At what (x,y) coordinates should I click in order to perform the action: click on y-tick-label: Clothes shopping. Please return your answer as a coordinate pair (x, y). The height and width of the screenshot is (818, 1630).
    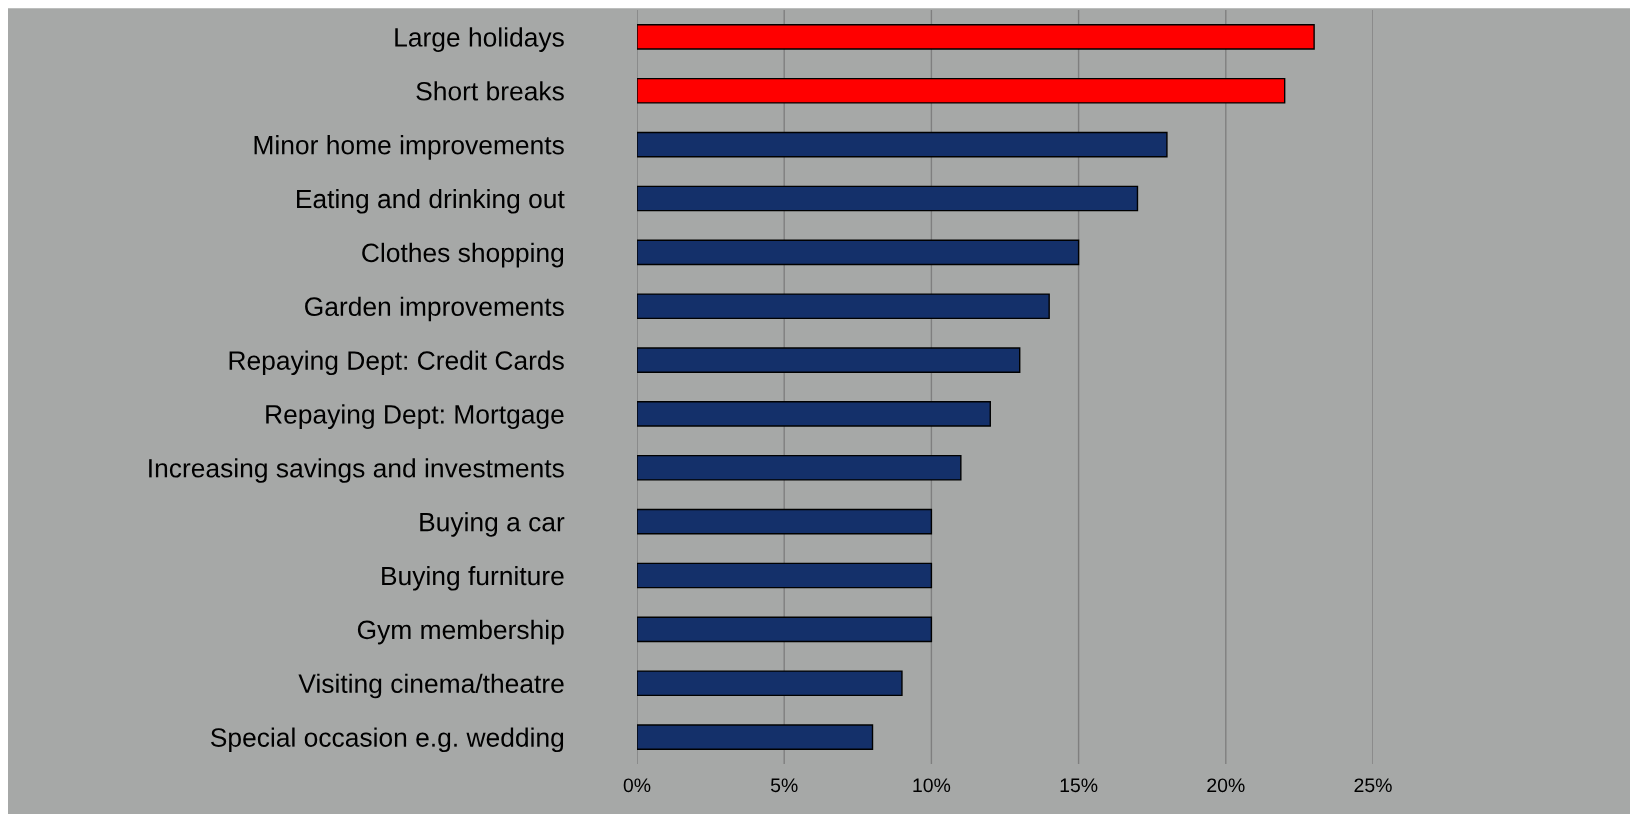
    Looking at the image, I should click on (463, 255).